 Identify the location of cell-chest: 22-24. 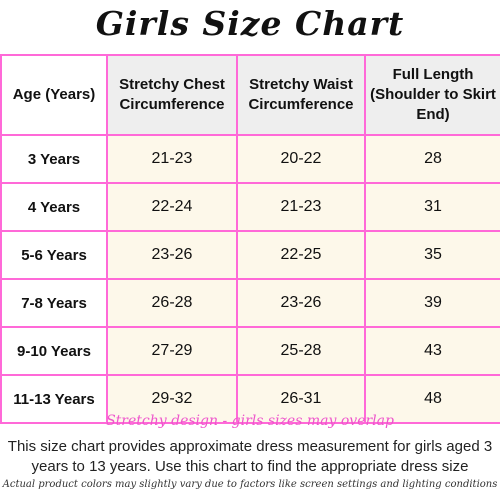
(172, 207).